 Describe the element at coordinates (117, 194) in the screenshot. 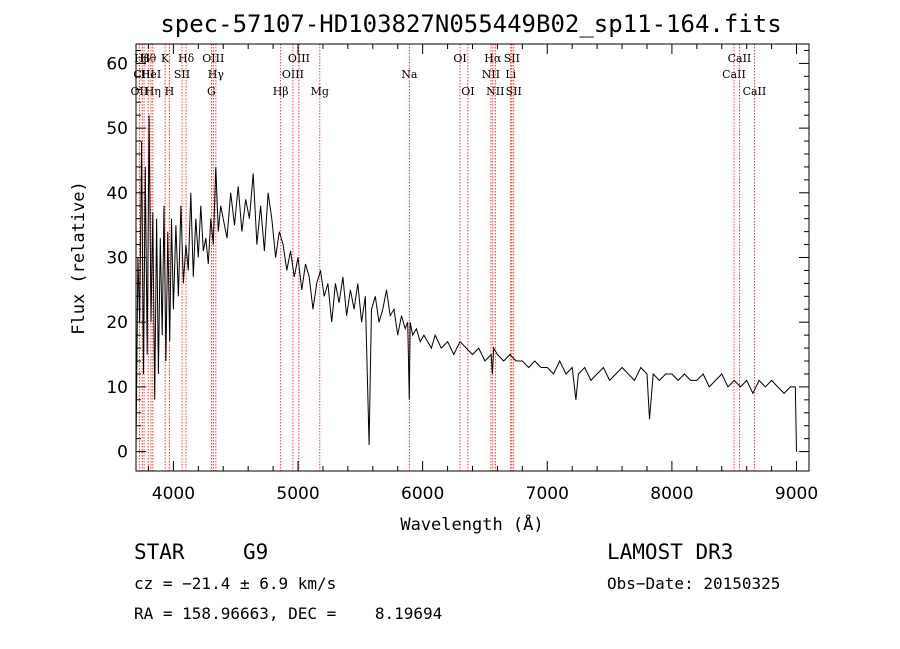

I see `y-tick-label-4: 40` at that location.